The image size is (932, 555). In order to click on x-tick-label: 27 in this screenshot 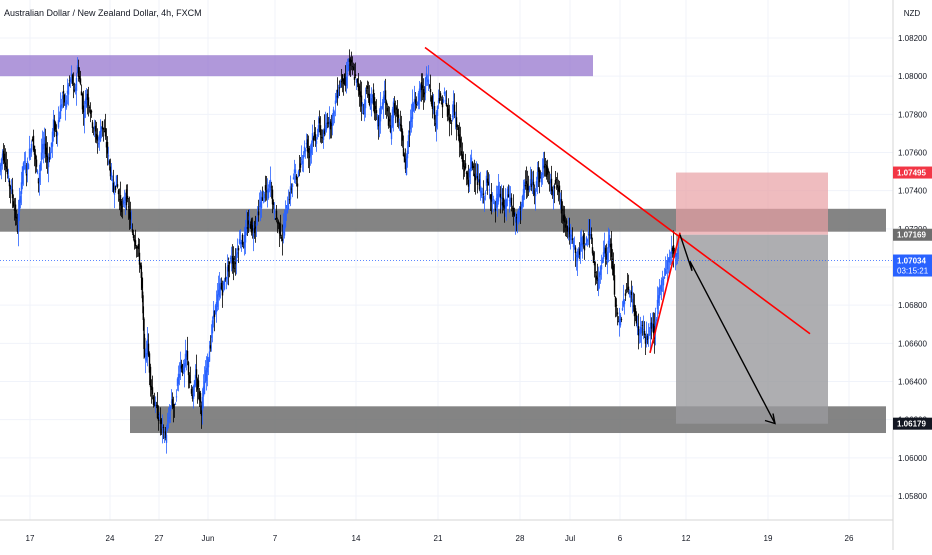, I will do `click(159, 538)`.